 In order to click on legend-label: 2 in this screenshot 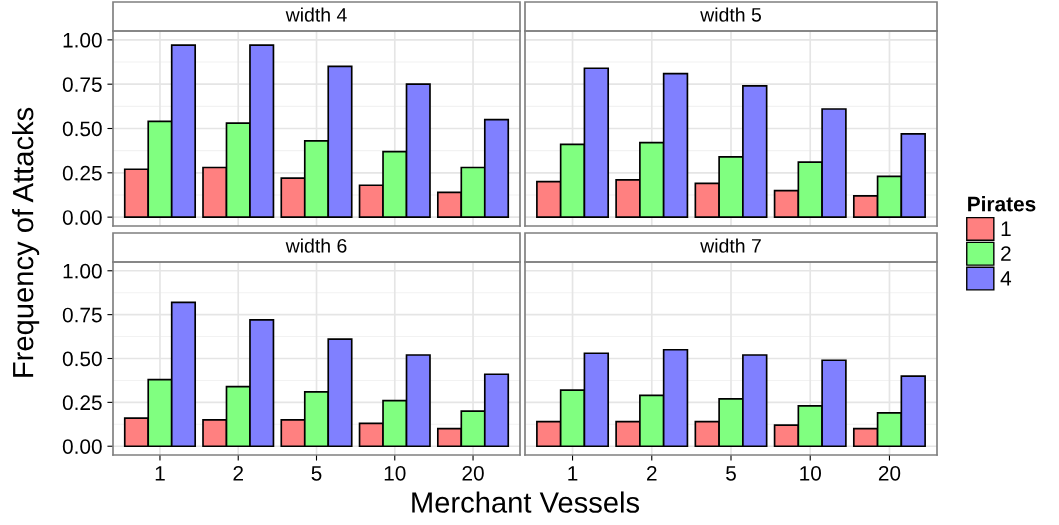, I will do `click(1006, 253)`.